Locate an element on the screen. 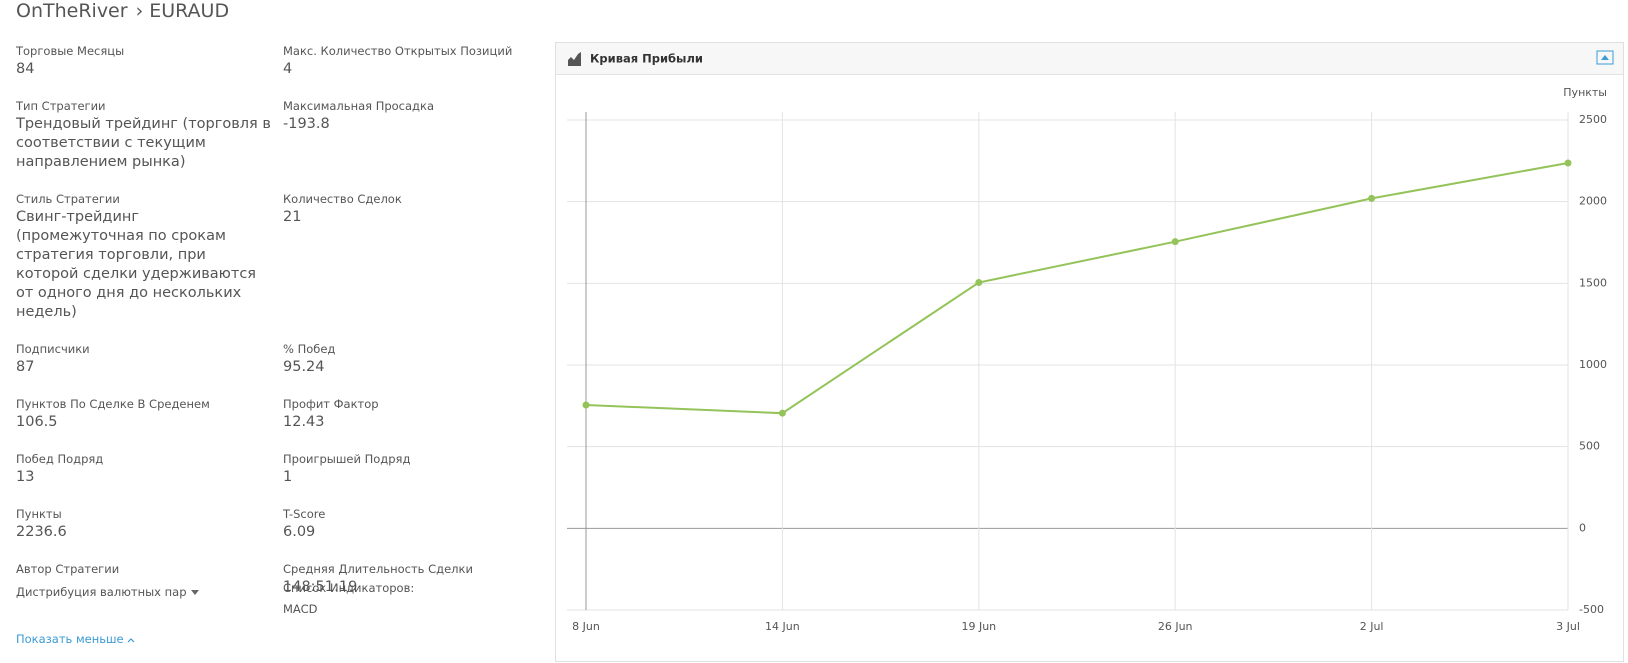  x-tick-label: 3 Jul is located at coordinates (1568, 626).